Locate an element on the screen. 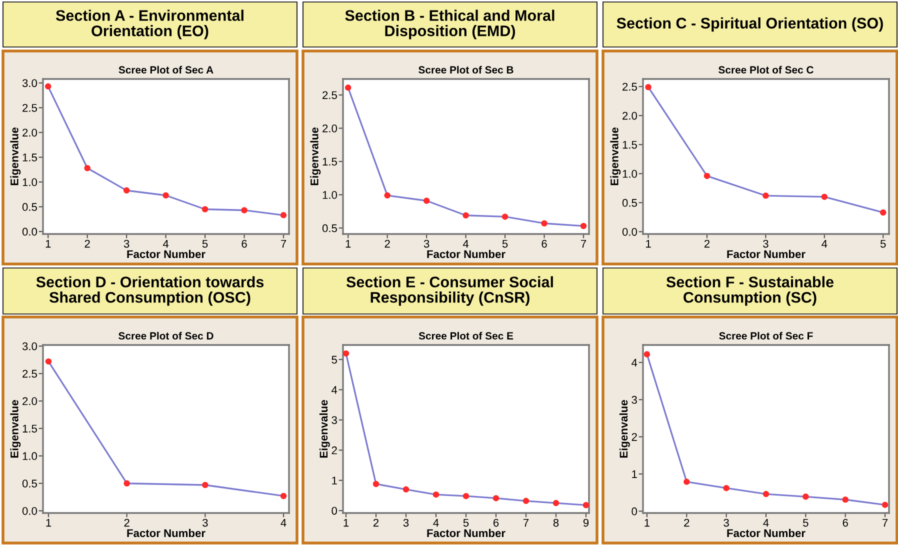 This screenshot has height=545, width=898. chart-subtitle: Scree Plot of Sec C is located at coordinates (766, 70).